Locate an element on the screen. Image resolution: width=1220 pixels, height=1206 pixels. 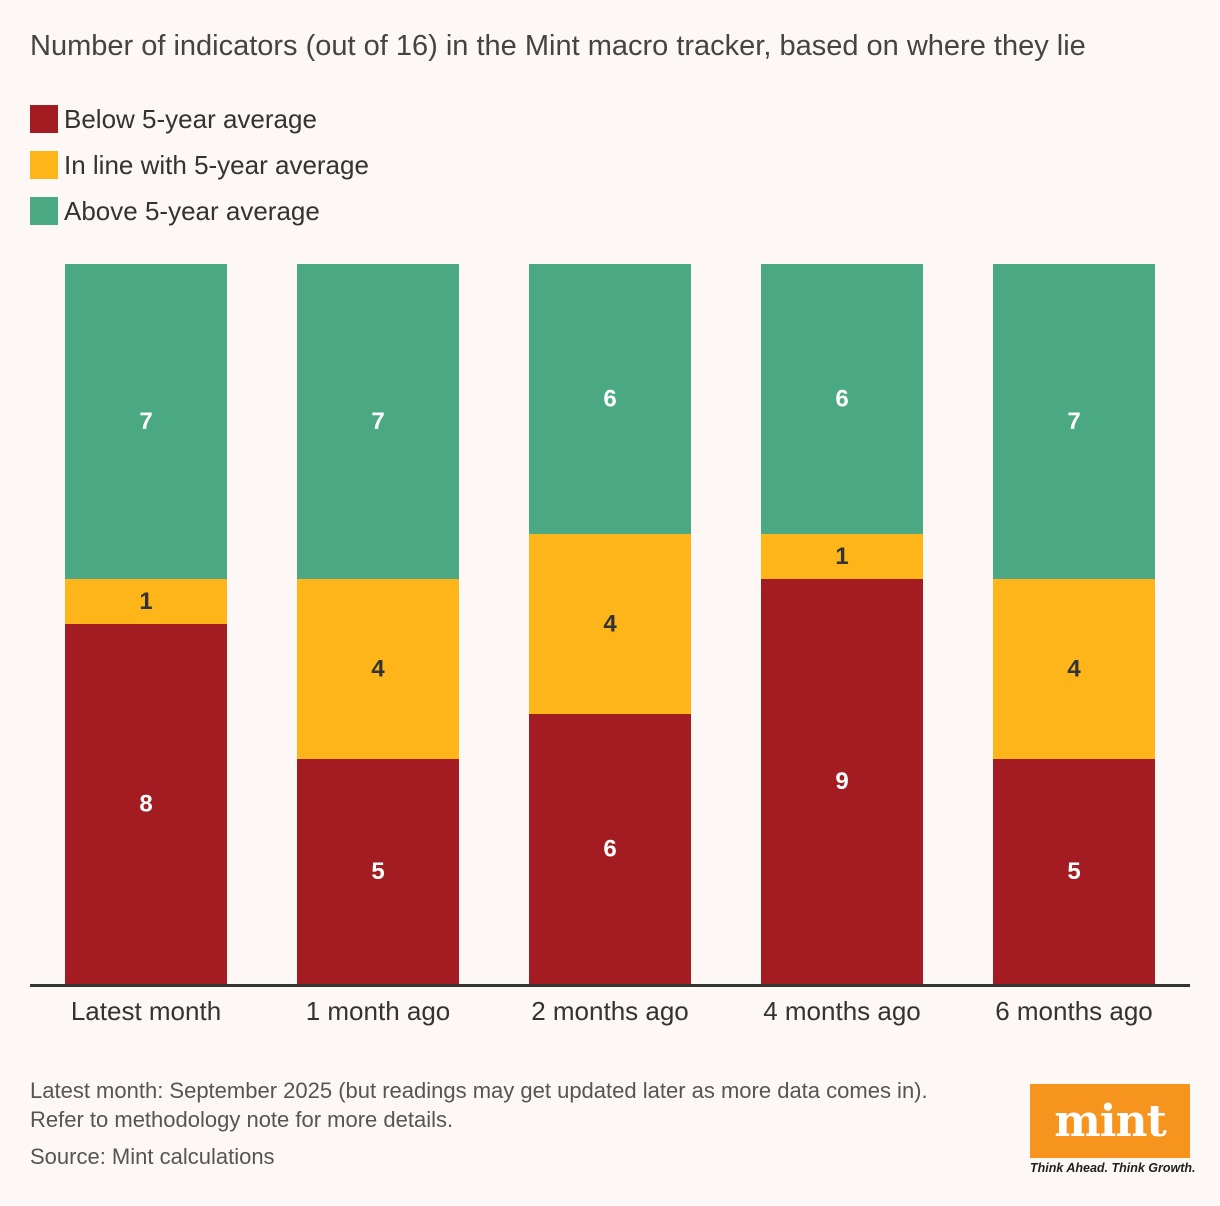
legend-swatch-below is located at coordinates (44, 119).